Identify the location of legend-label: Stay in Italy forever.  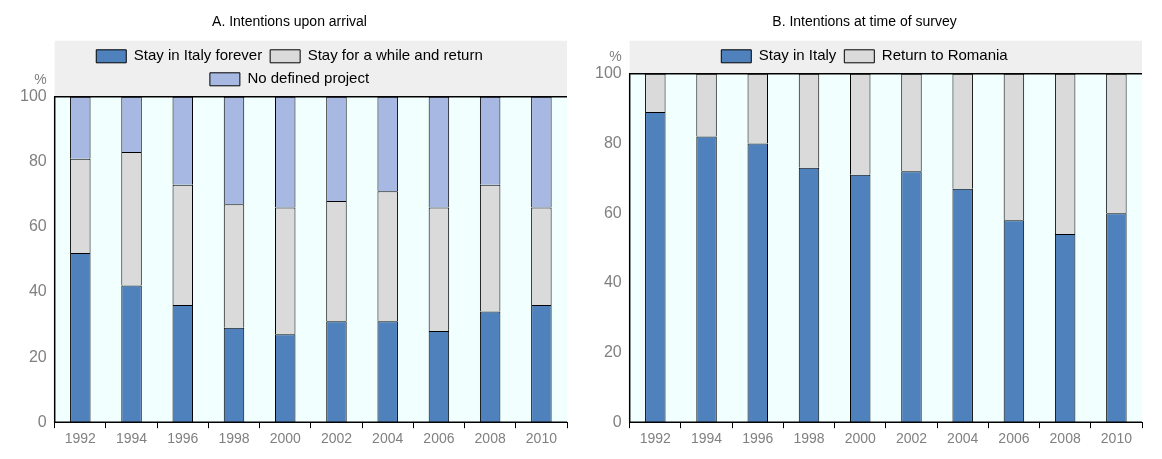
(198, 55).